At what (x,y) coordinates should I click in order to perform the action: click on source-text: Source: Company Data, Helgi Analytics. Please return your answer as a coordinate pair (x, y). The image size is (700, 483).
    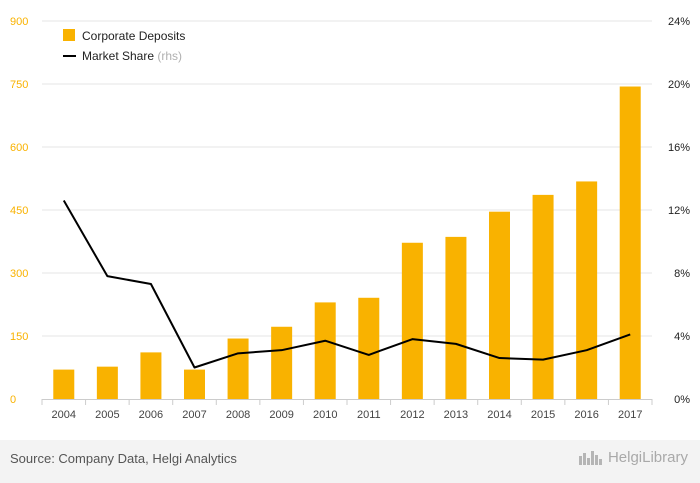
    Looking at the image, I should click on (123, 458).